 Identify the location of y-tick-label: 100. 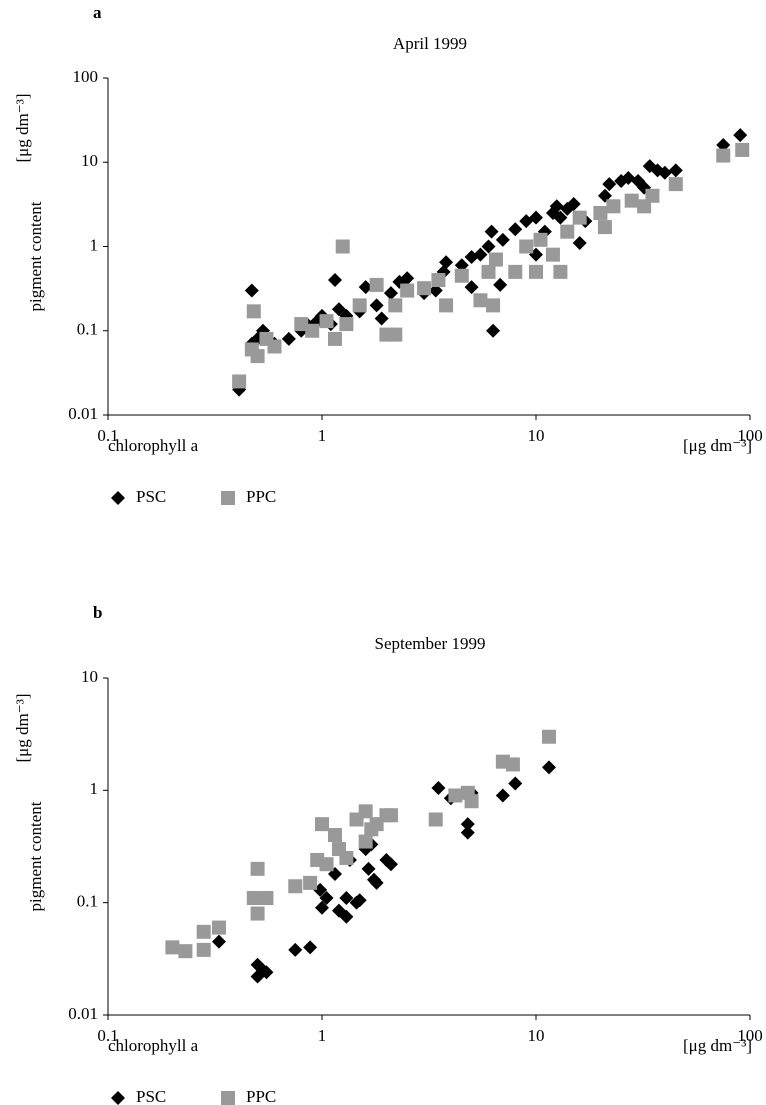
(86, 76).